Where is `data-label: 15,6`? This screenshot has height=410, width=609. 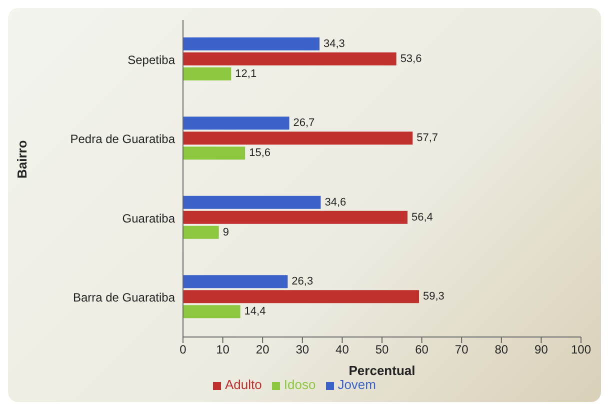
data-label: 15,6 is located at coordinates (260, 153).